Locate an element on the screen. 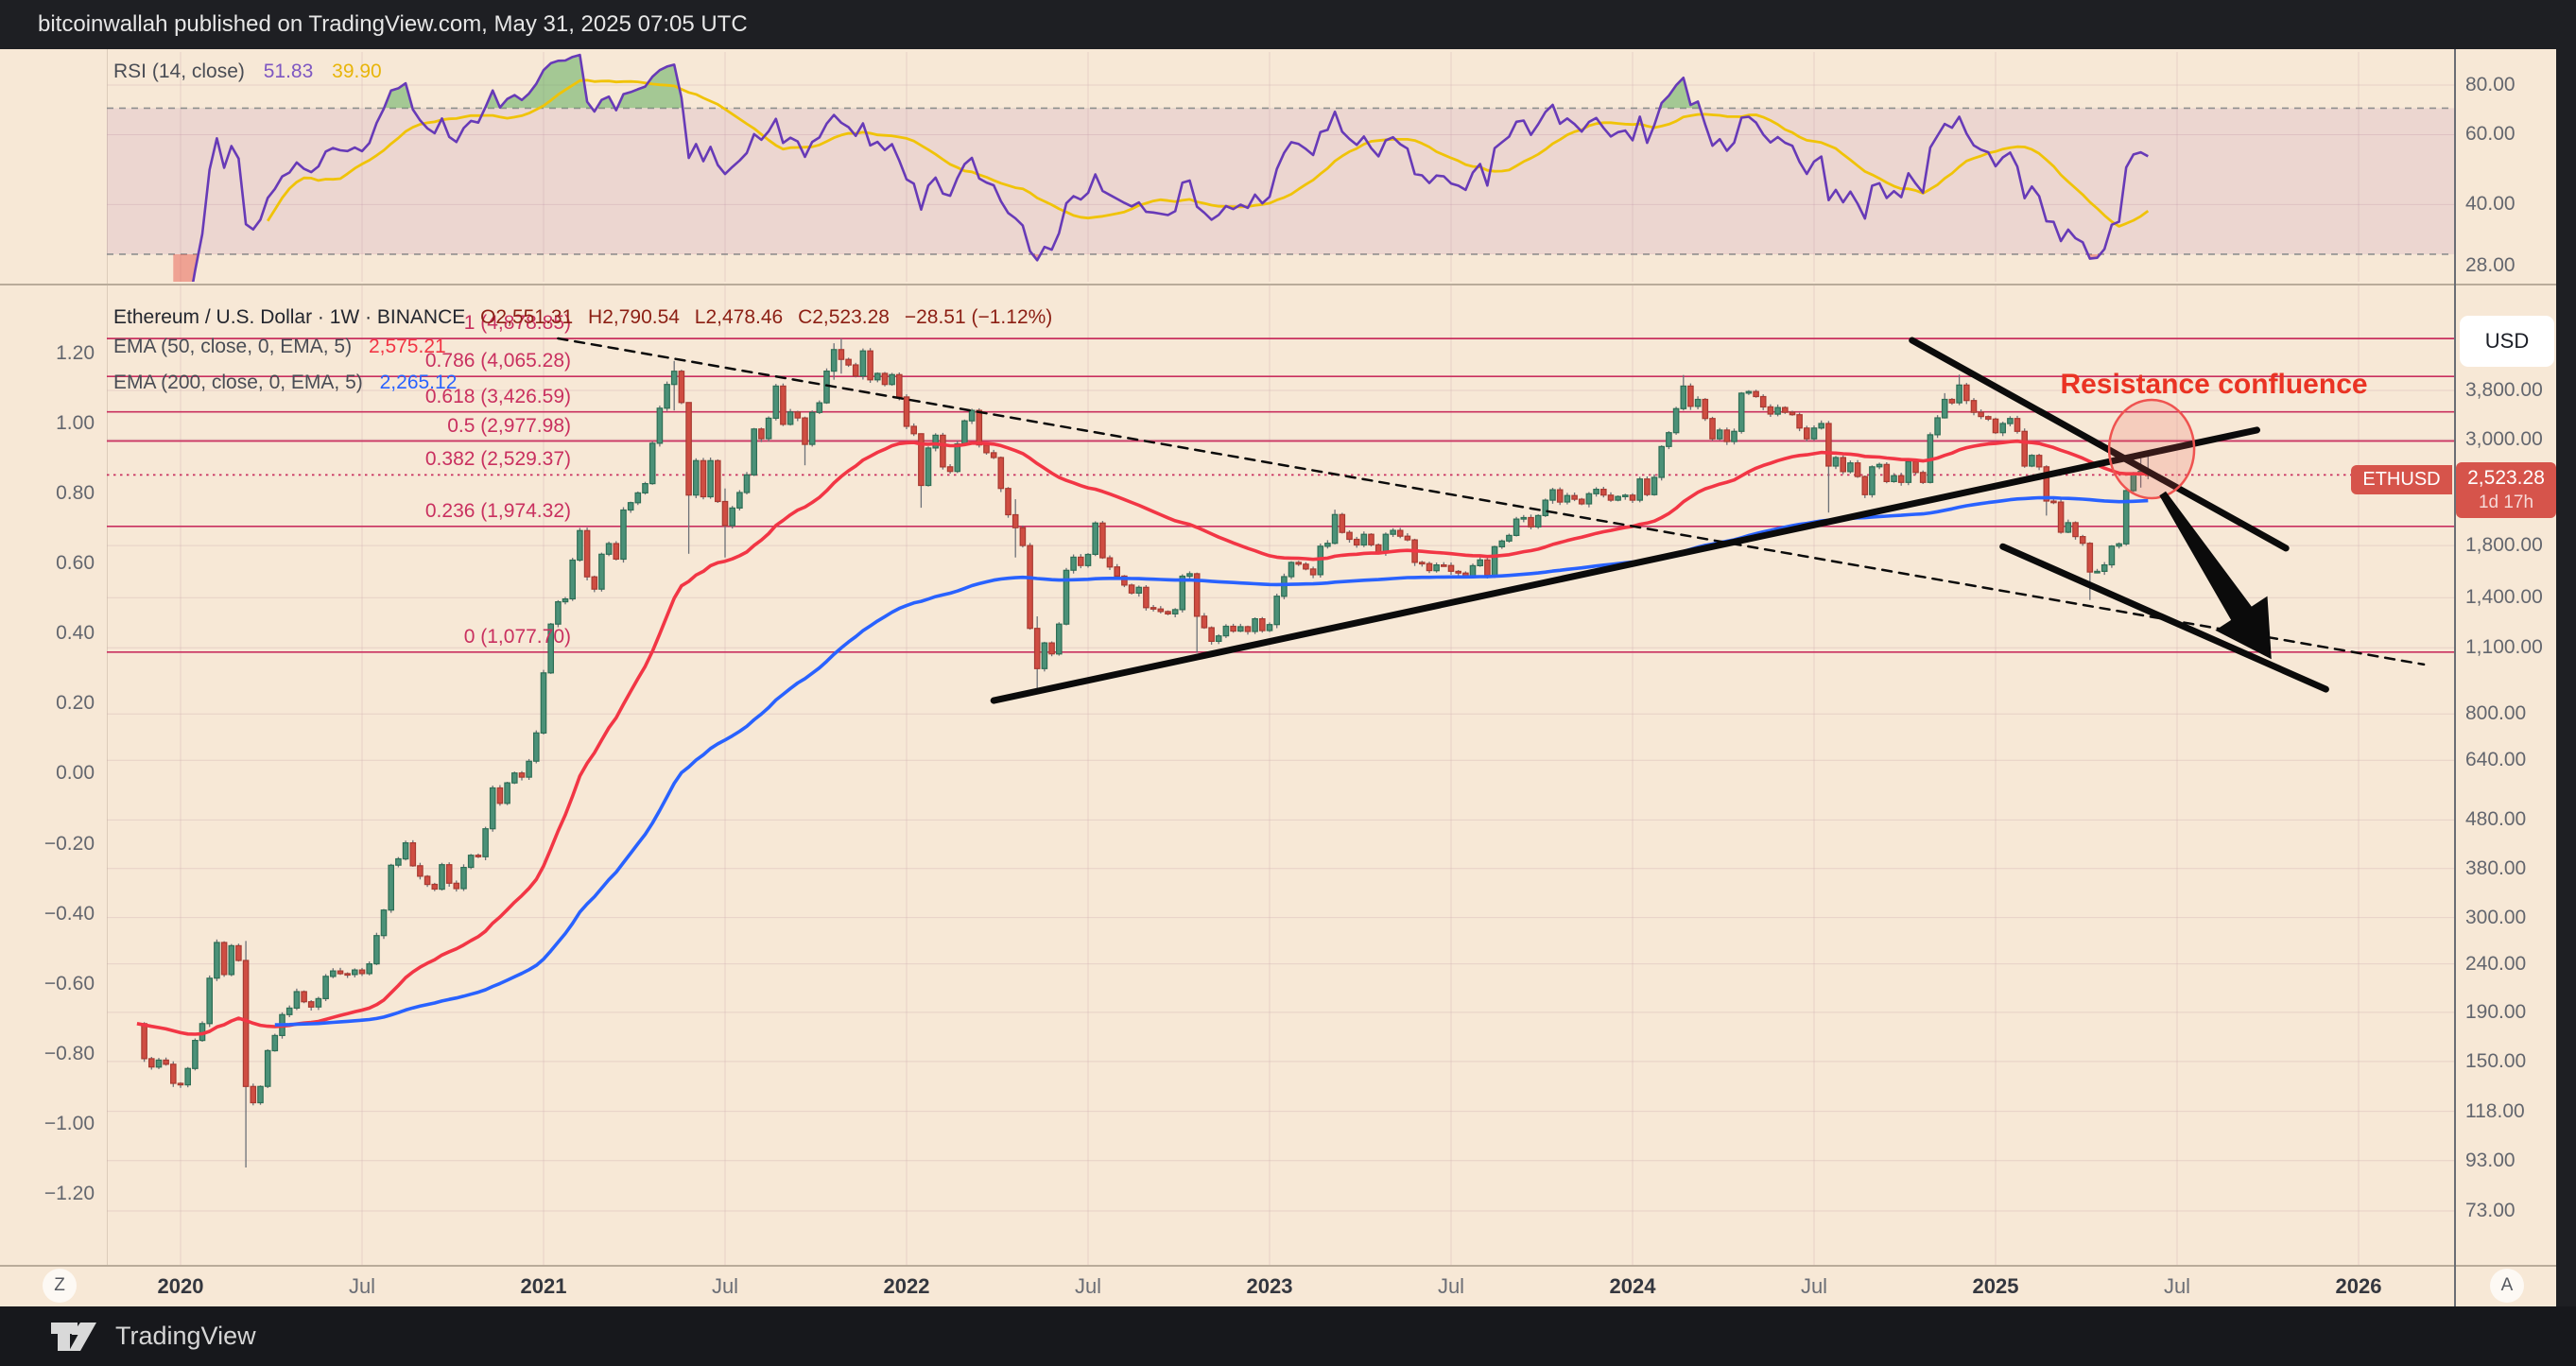 The width and height of the screenshot is (2576, 1366). left-scale-tick: −0.40 is located at coordinates (69, 914).